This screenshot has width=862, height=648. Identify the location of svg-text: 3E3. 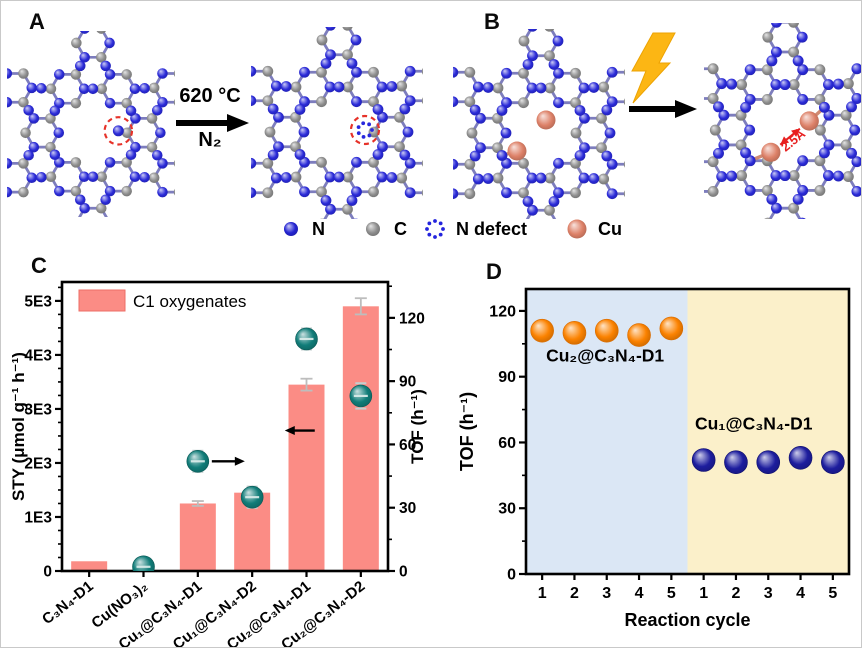
(38, 409).